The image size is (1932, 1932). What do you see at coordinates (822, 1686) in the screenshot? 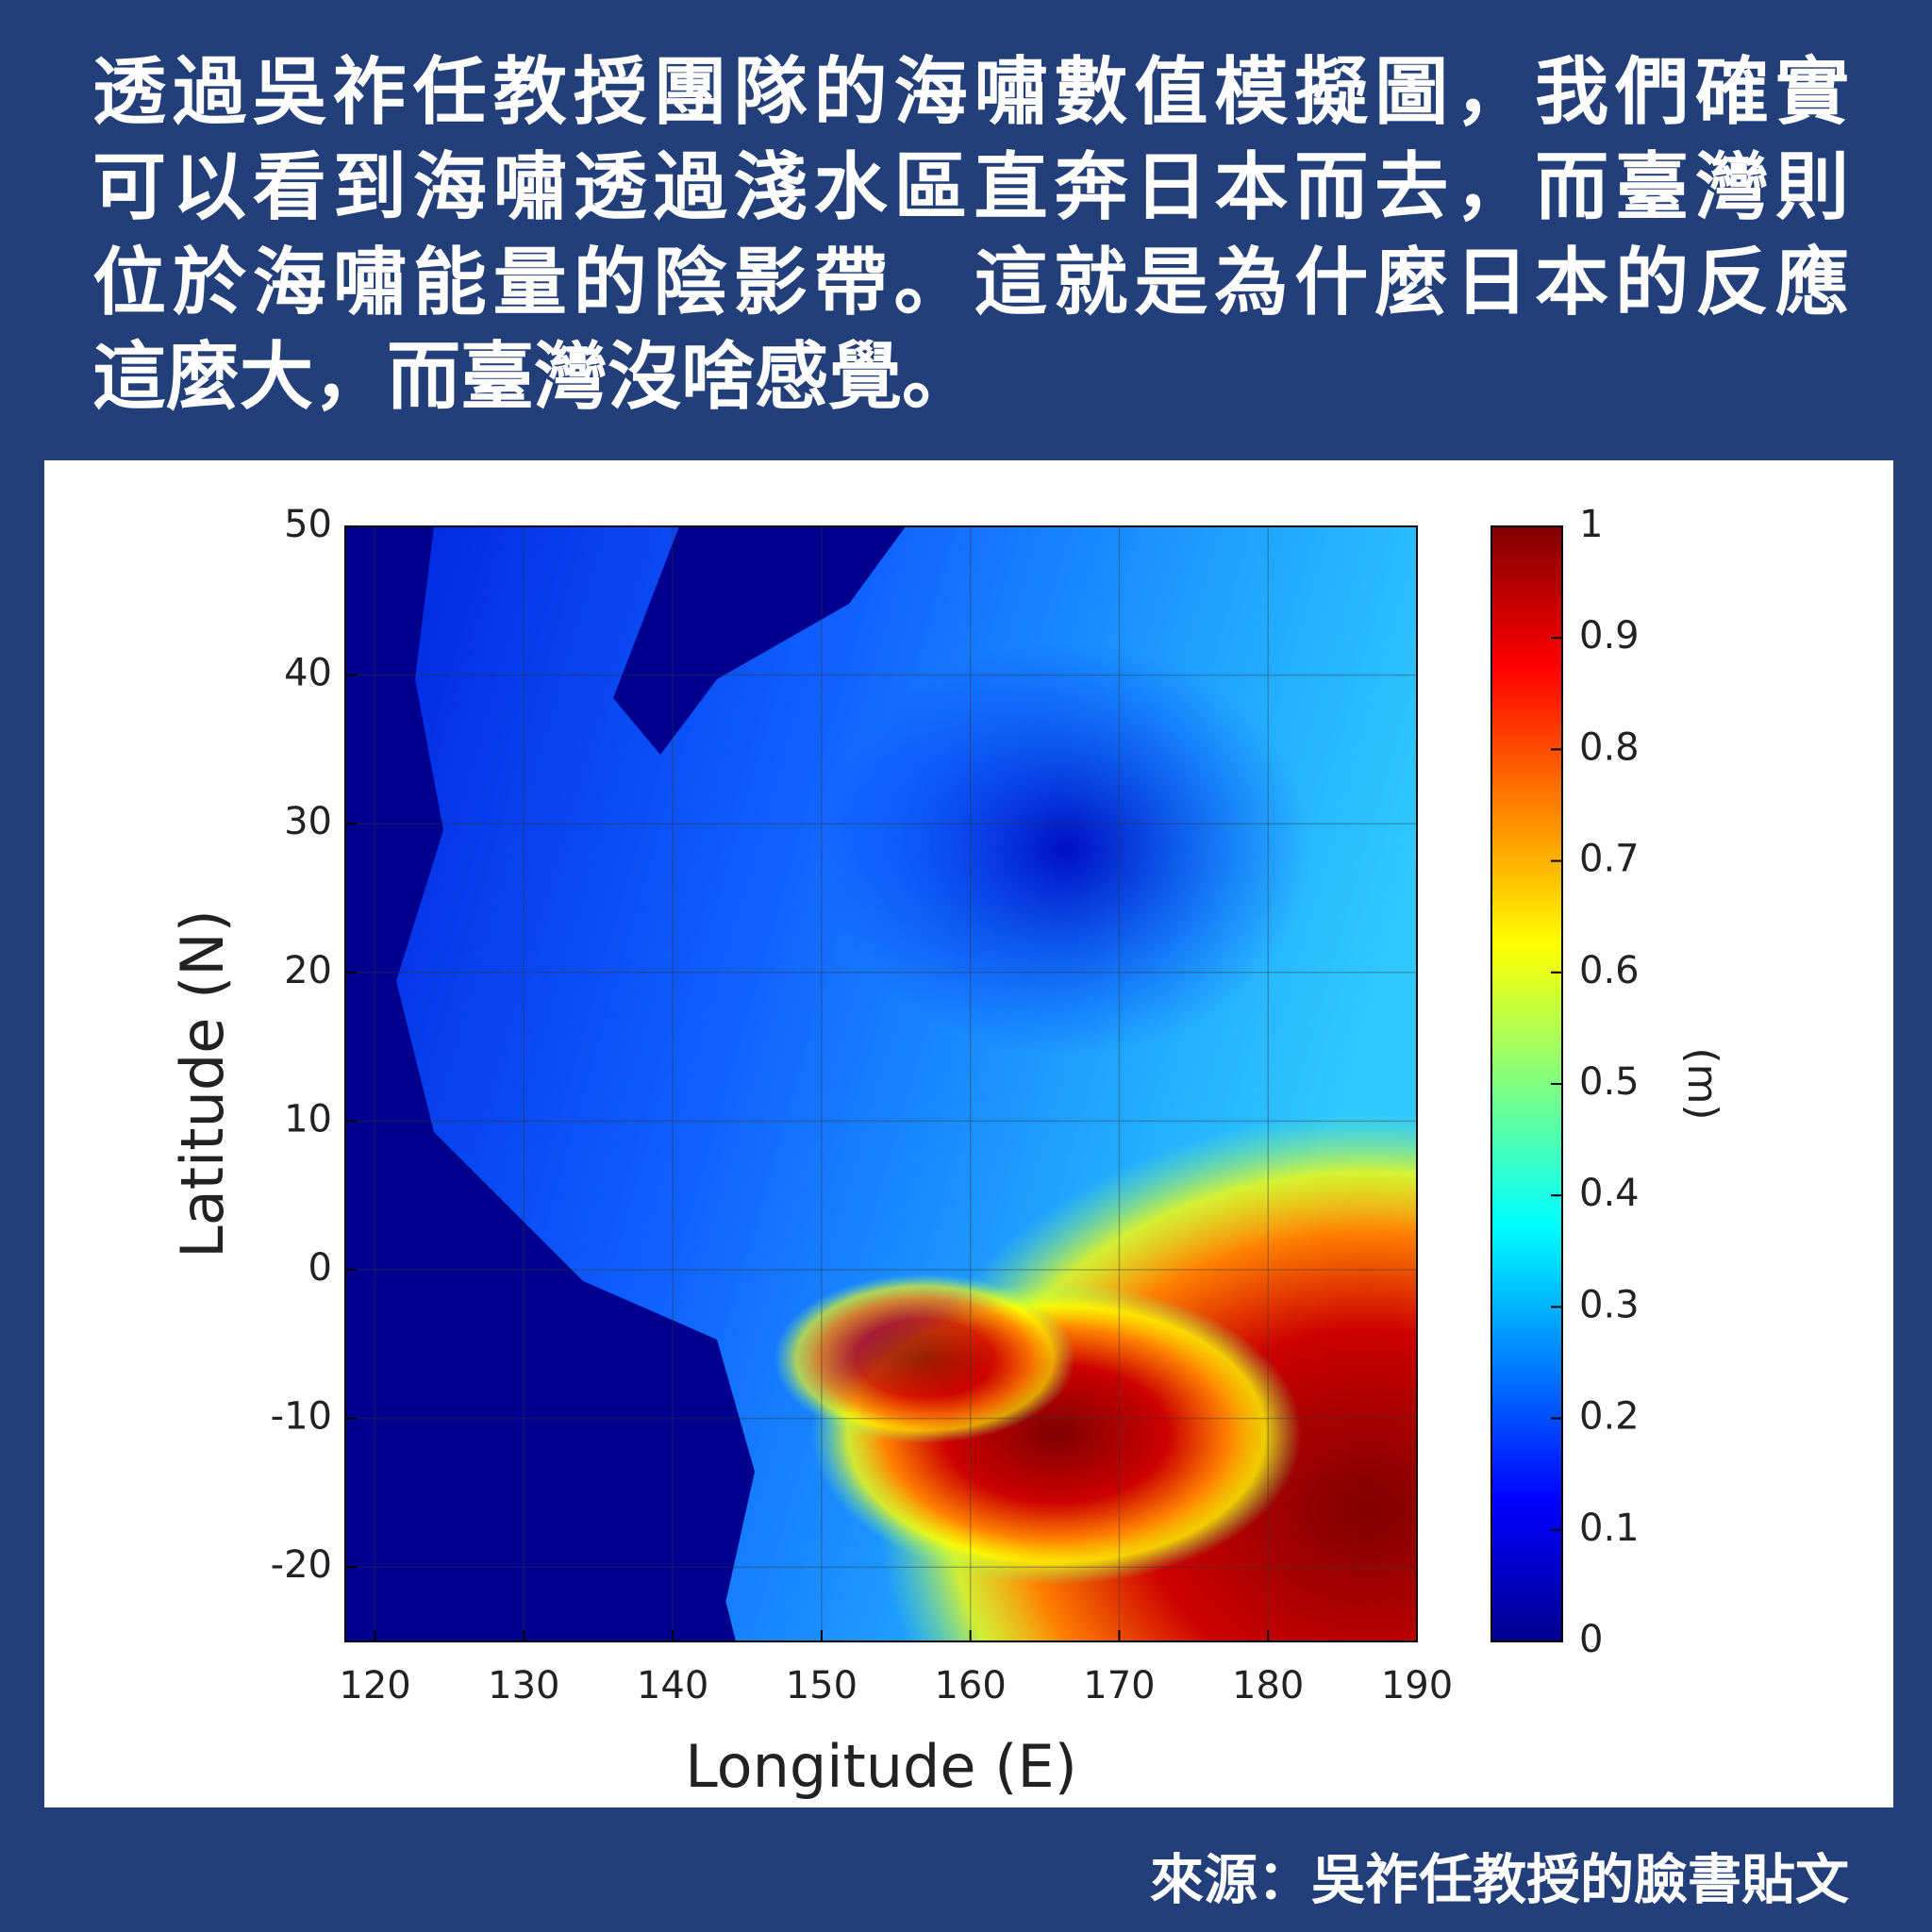
I see `x-tick-label: 150` at bounding box center [822, 1686].